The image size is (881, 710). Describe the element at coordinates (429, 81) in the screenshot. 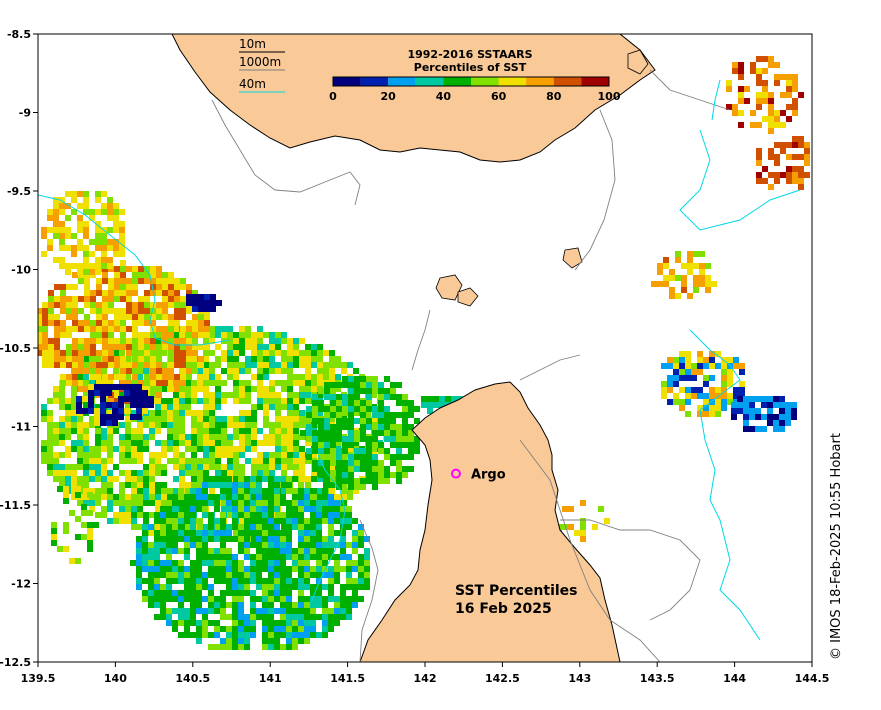

I see `colorbar-swatch` at that location.